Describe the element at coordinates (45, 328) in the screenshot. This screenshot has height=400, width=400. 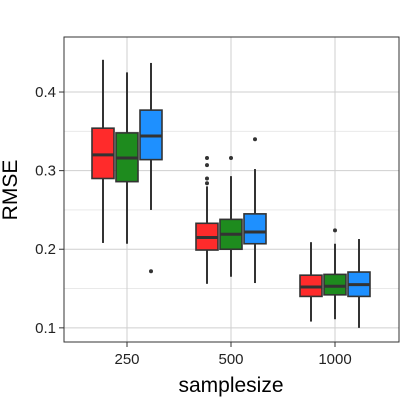
I see `y-tick-label: 0.1` at that location.